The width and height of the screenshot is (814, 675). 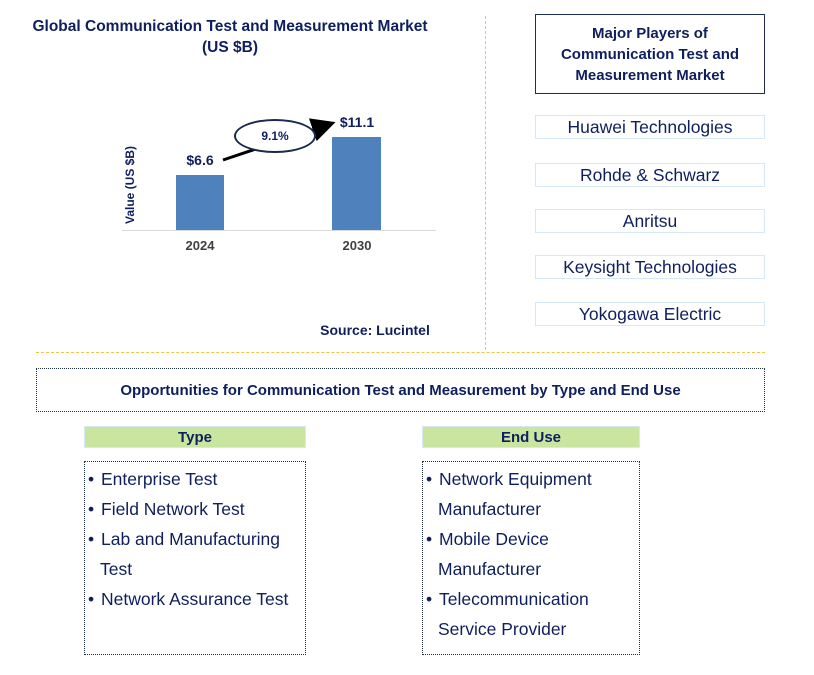 I want to click on list-item: • Telecommunication Service Provider, so click(x=532, y=614).